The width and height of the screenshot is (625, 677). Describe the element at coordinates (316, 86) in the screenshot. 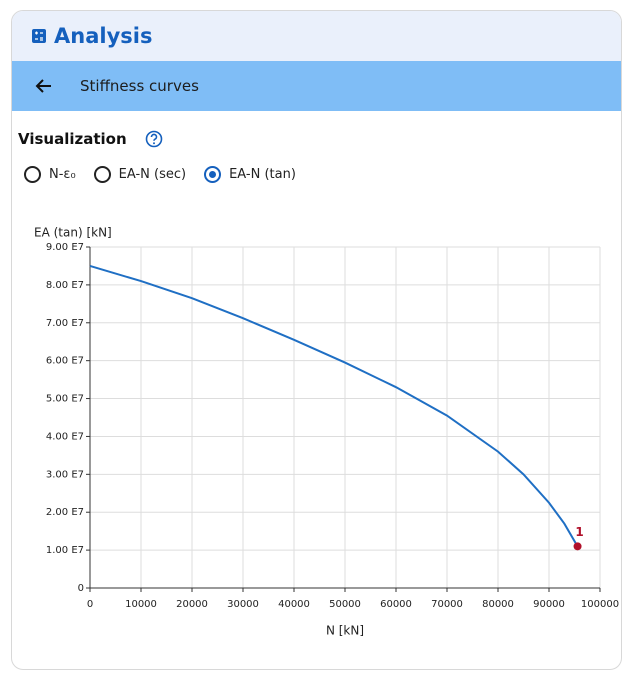

I see `toolbar: Stiffness curves` at that location.